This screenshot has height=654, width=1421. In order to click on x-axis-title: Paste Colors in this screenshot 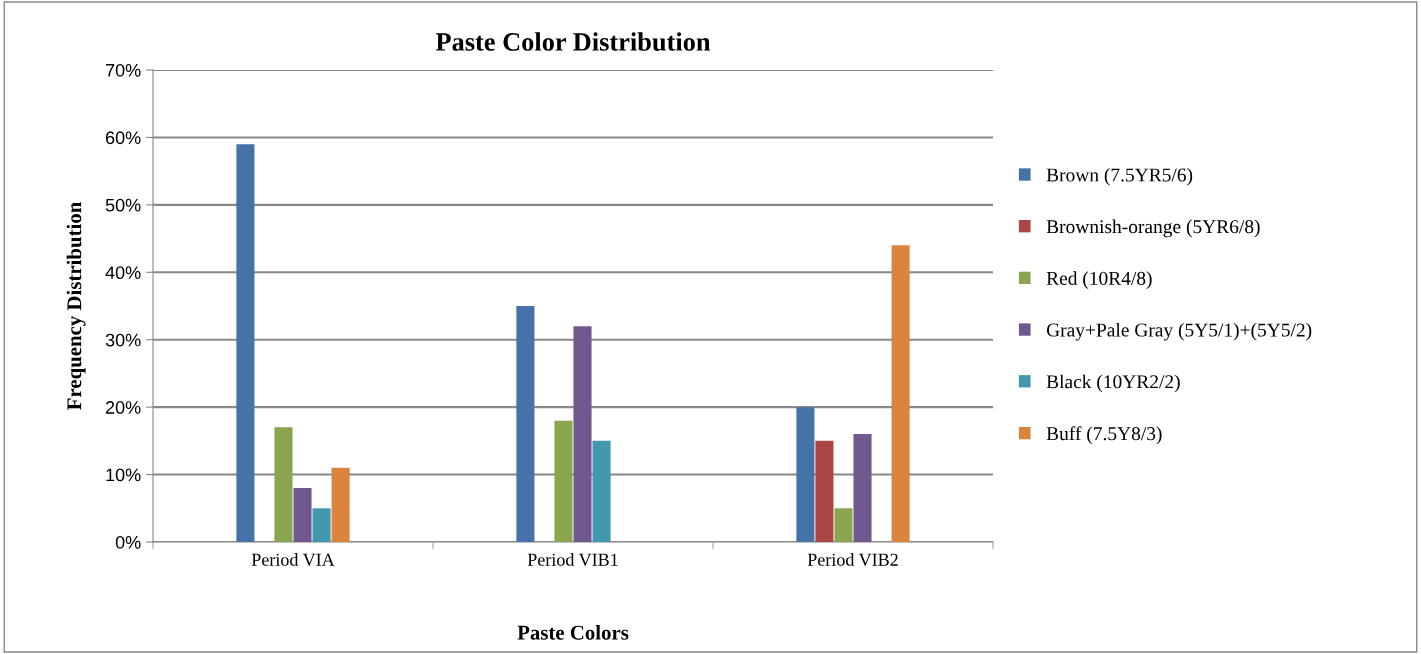, I will do `click(573, 632)`.